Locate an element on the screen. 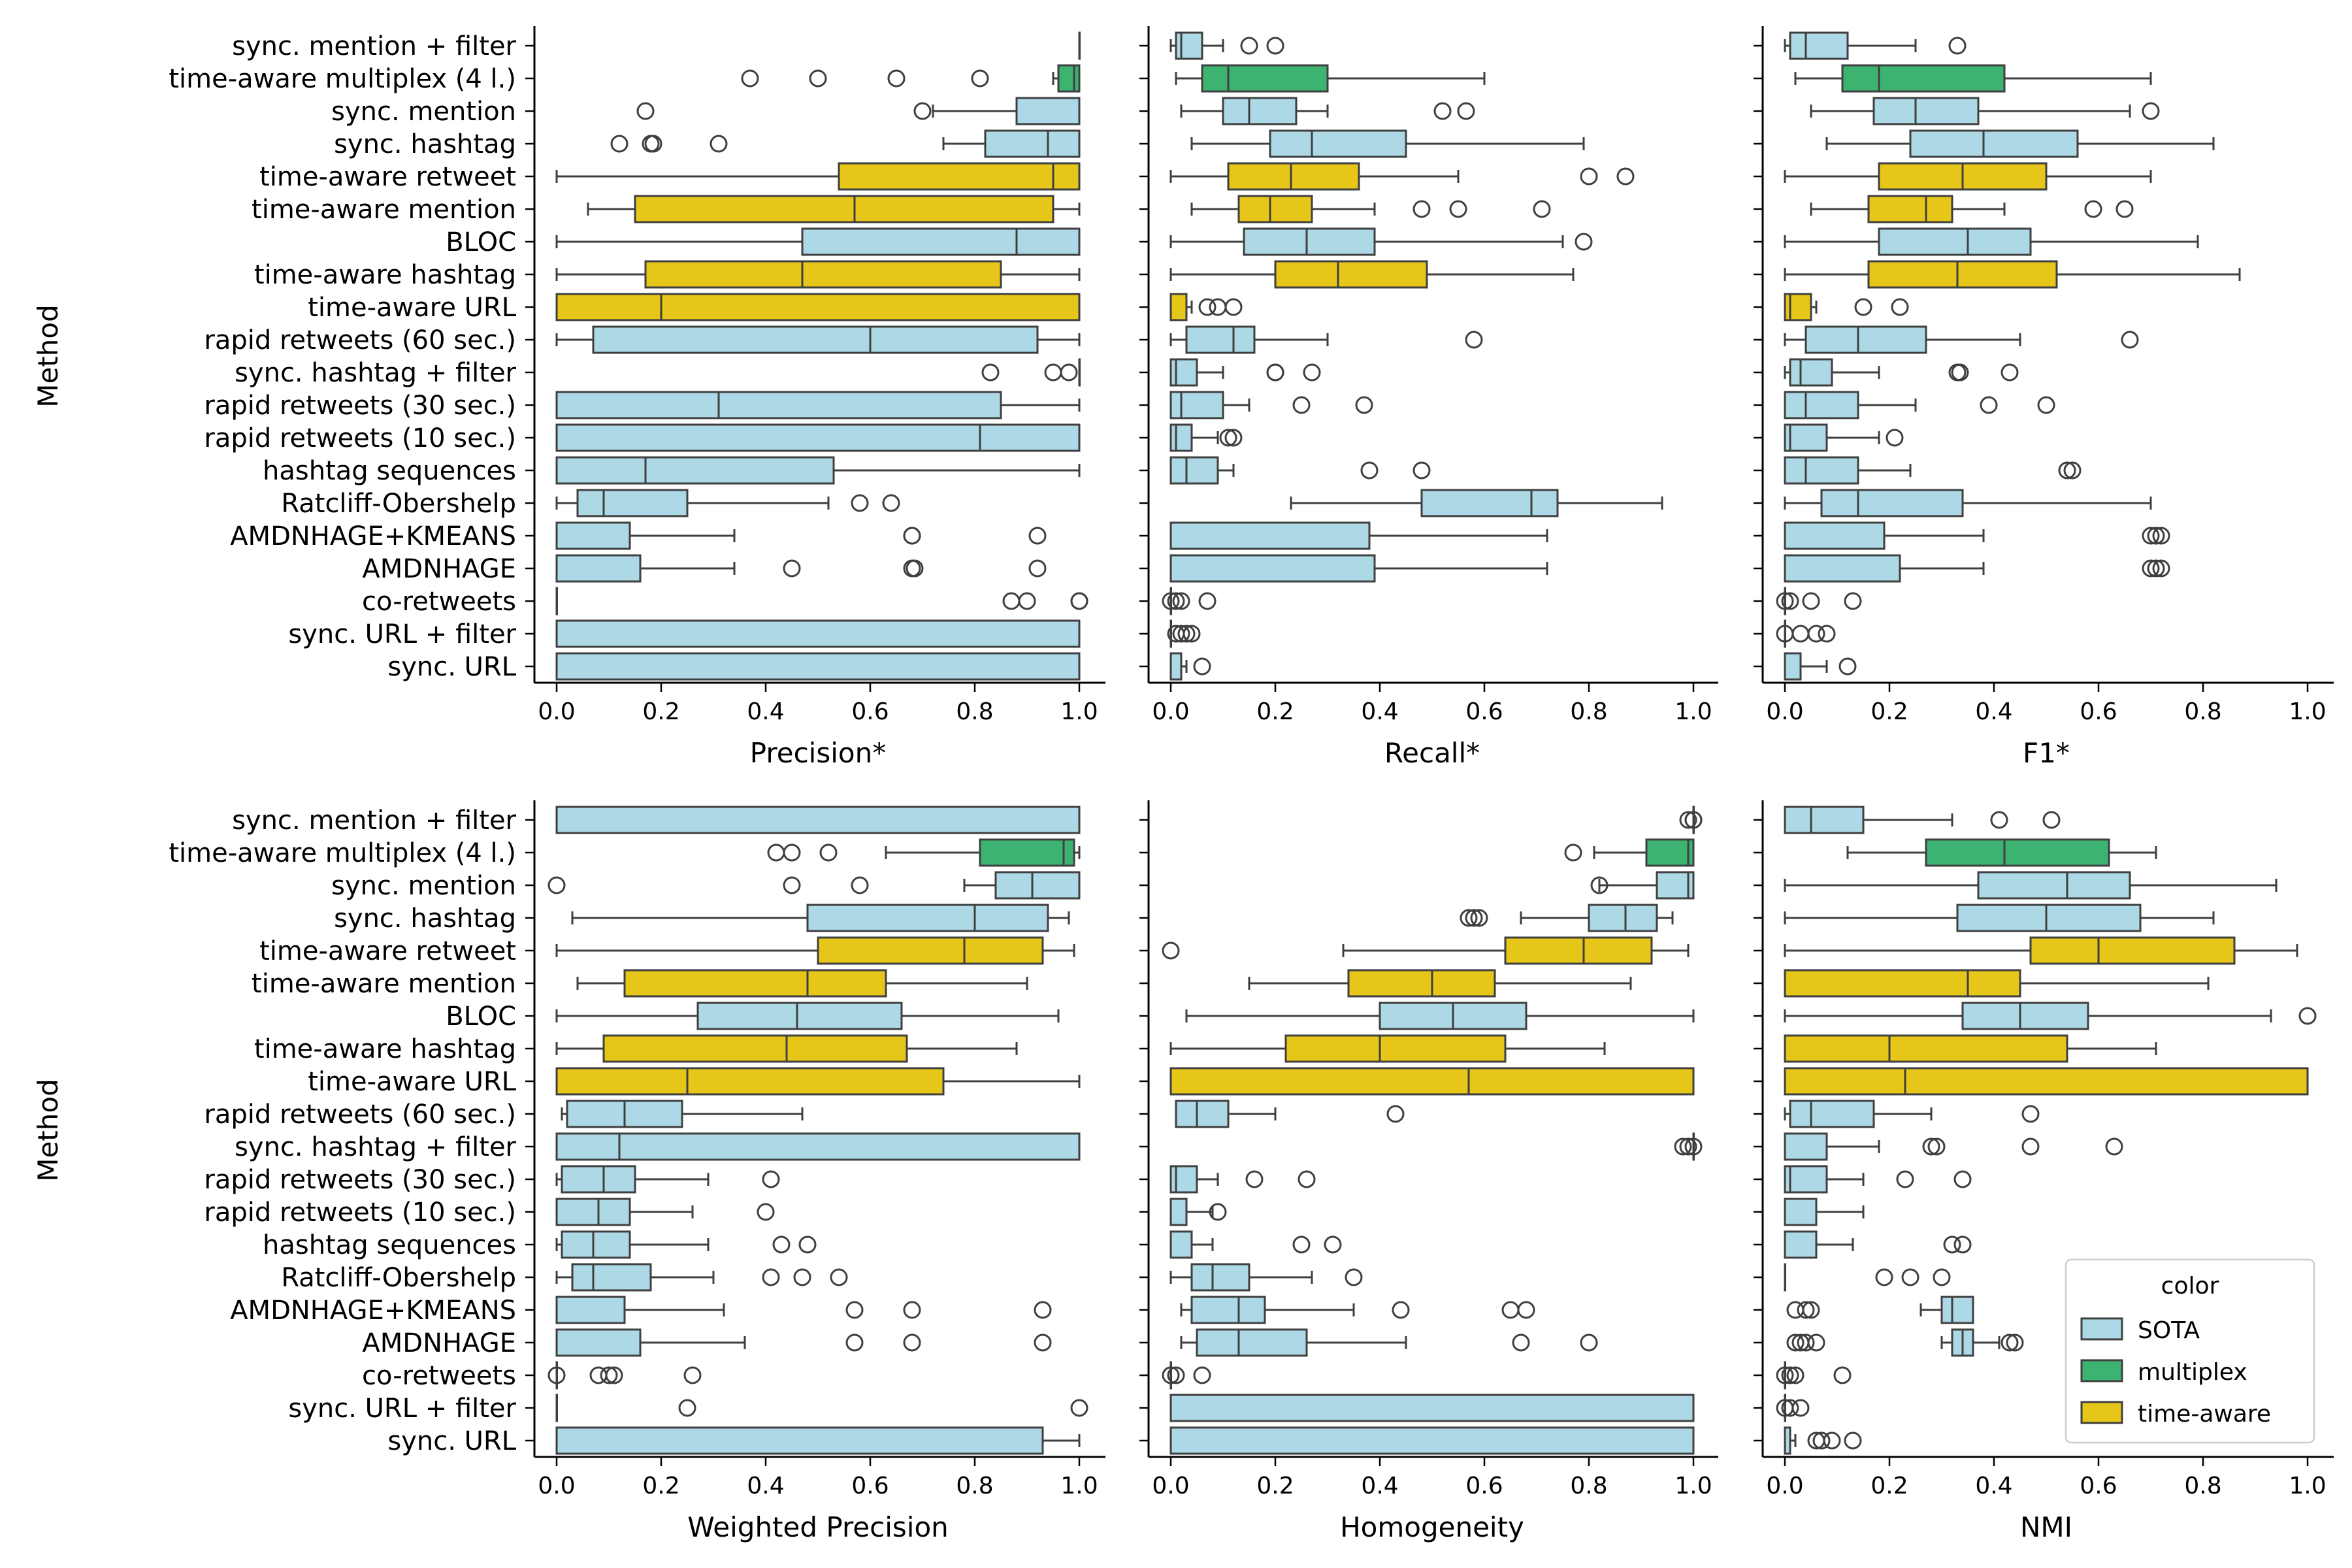  y-tick-label: AMDNHAGE+KMEANS is located at coordinates (373, 1311).